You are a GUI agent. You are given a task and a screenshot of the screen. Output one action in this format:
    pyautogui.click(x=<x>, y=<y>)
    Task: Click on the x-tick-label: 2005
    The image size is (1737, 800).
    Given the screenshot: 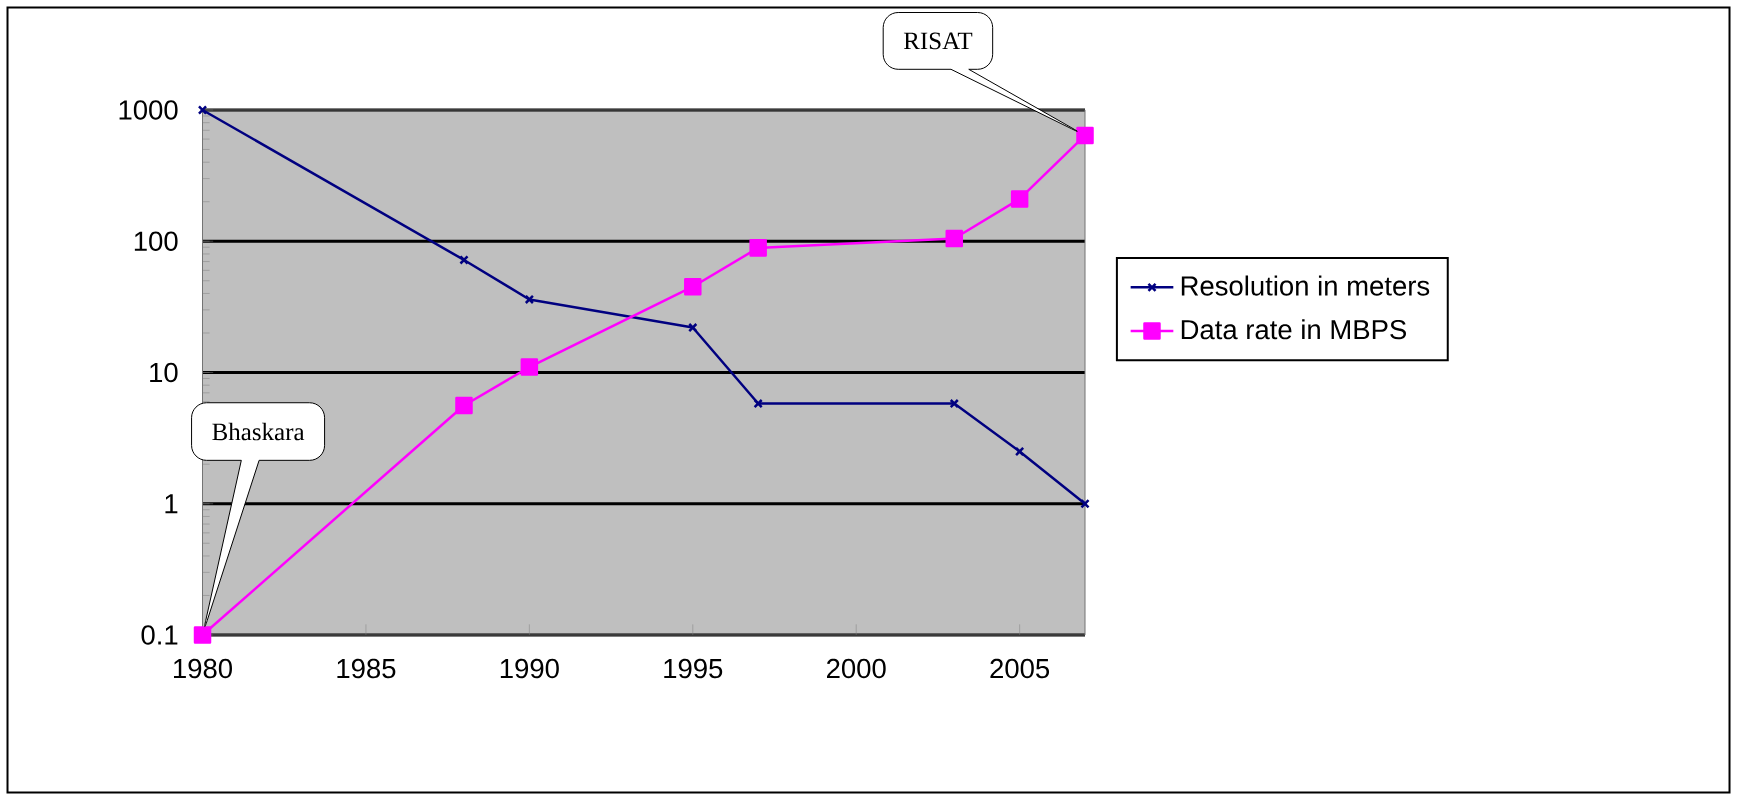 What is the action you would take?
    pyautogui.click(x=1020, y=668)
    